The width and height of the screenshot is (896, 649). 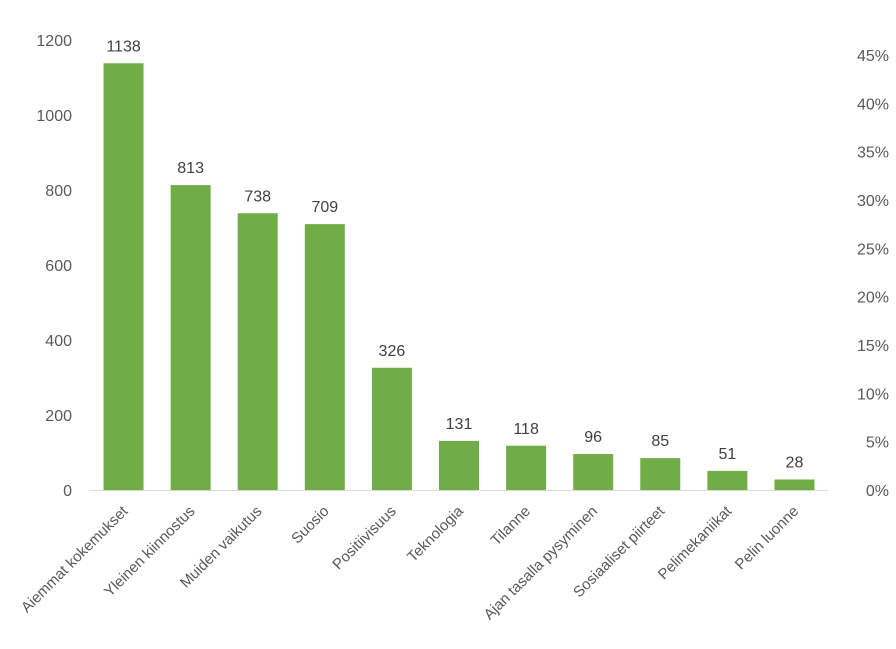 I want to click on y-tick-label: 800, so click(x=58, y=191).